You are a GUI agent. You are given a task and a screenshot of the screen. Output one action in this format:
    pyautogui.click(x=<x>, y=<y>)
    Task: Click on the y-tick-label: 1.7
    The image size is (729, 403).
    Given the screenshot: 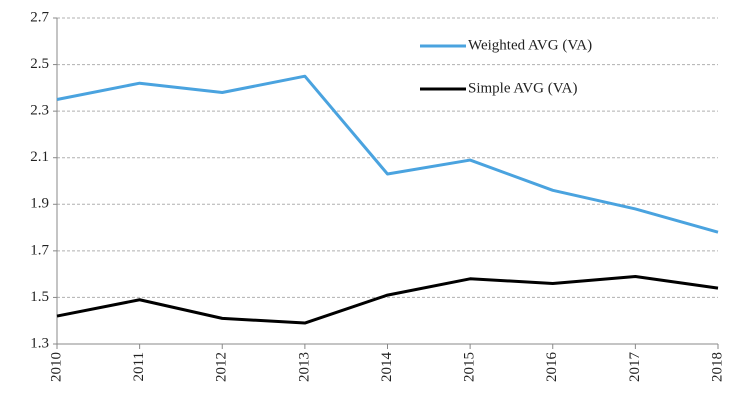 What is the action you would take?
    pyautogui.click(x=39, y=250)
    